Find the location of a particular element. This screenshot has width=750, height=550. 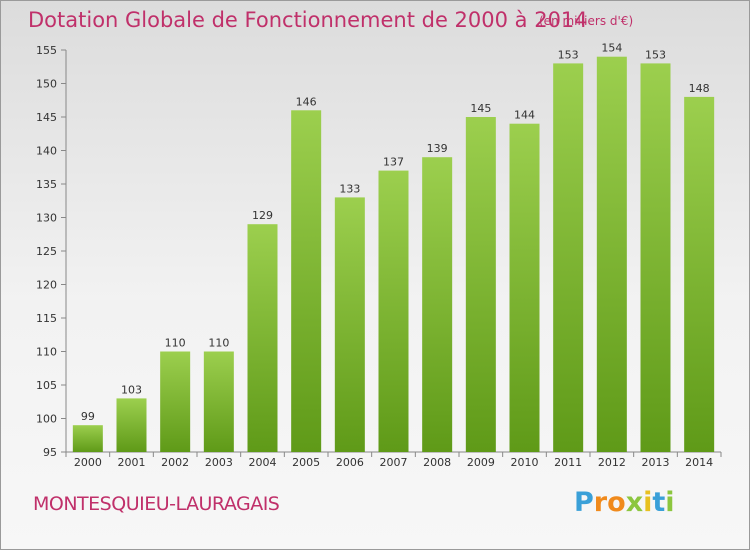

logo-letter: t is located at coordinates (659, 502).